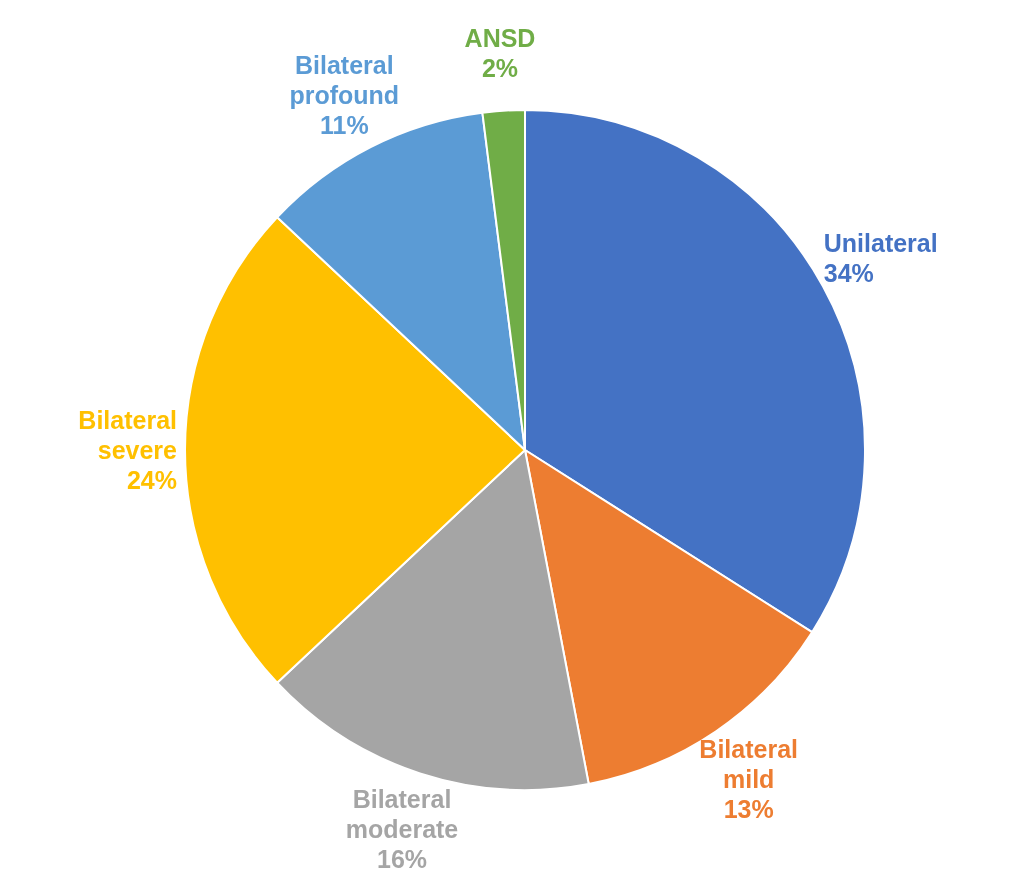  Describe the element at coordinates (500, 67) in the screenshot. I see `data-label: 2%` at that location.